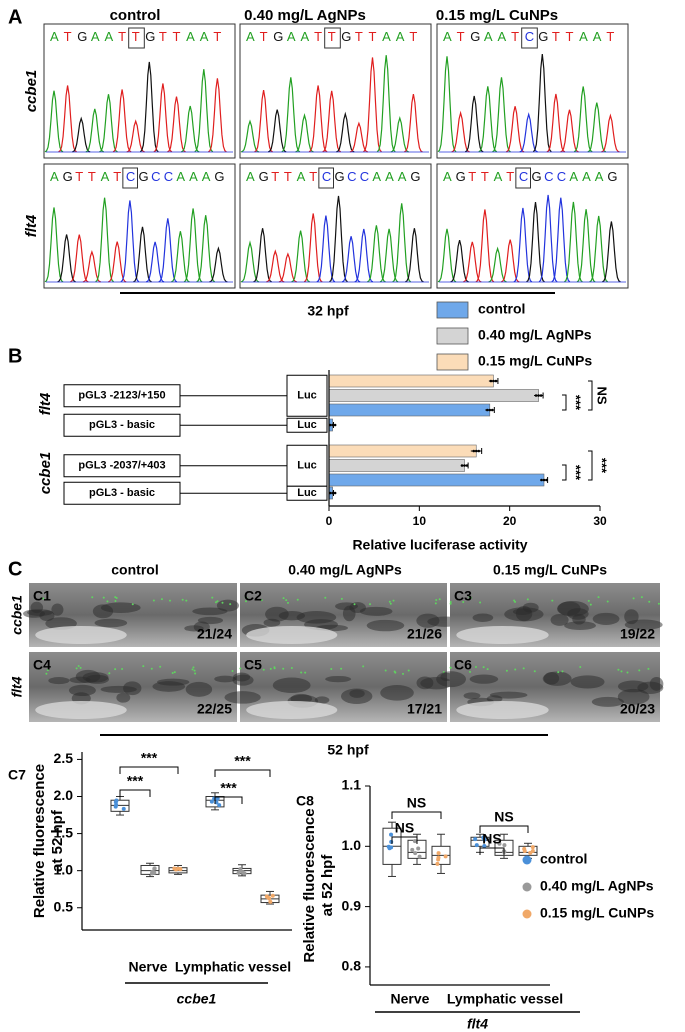 The height and width of the screenshot is (1032, 685). What do you see at coordinates (602, 466) in the screenshot?
I see `significance-label: ***` at bounding box center [602, 466].